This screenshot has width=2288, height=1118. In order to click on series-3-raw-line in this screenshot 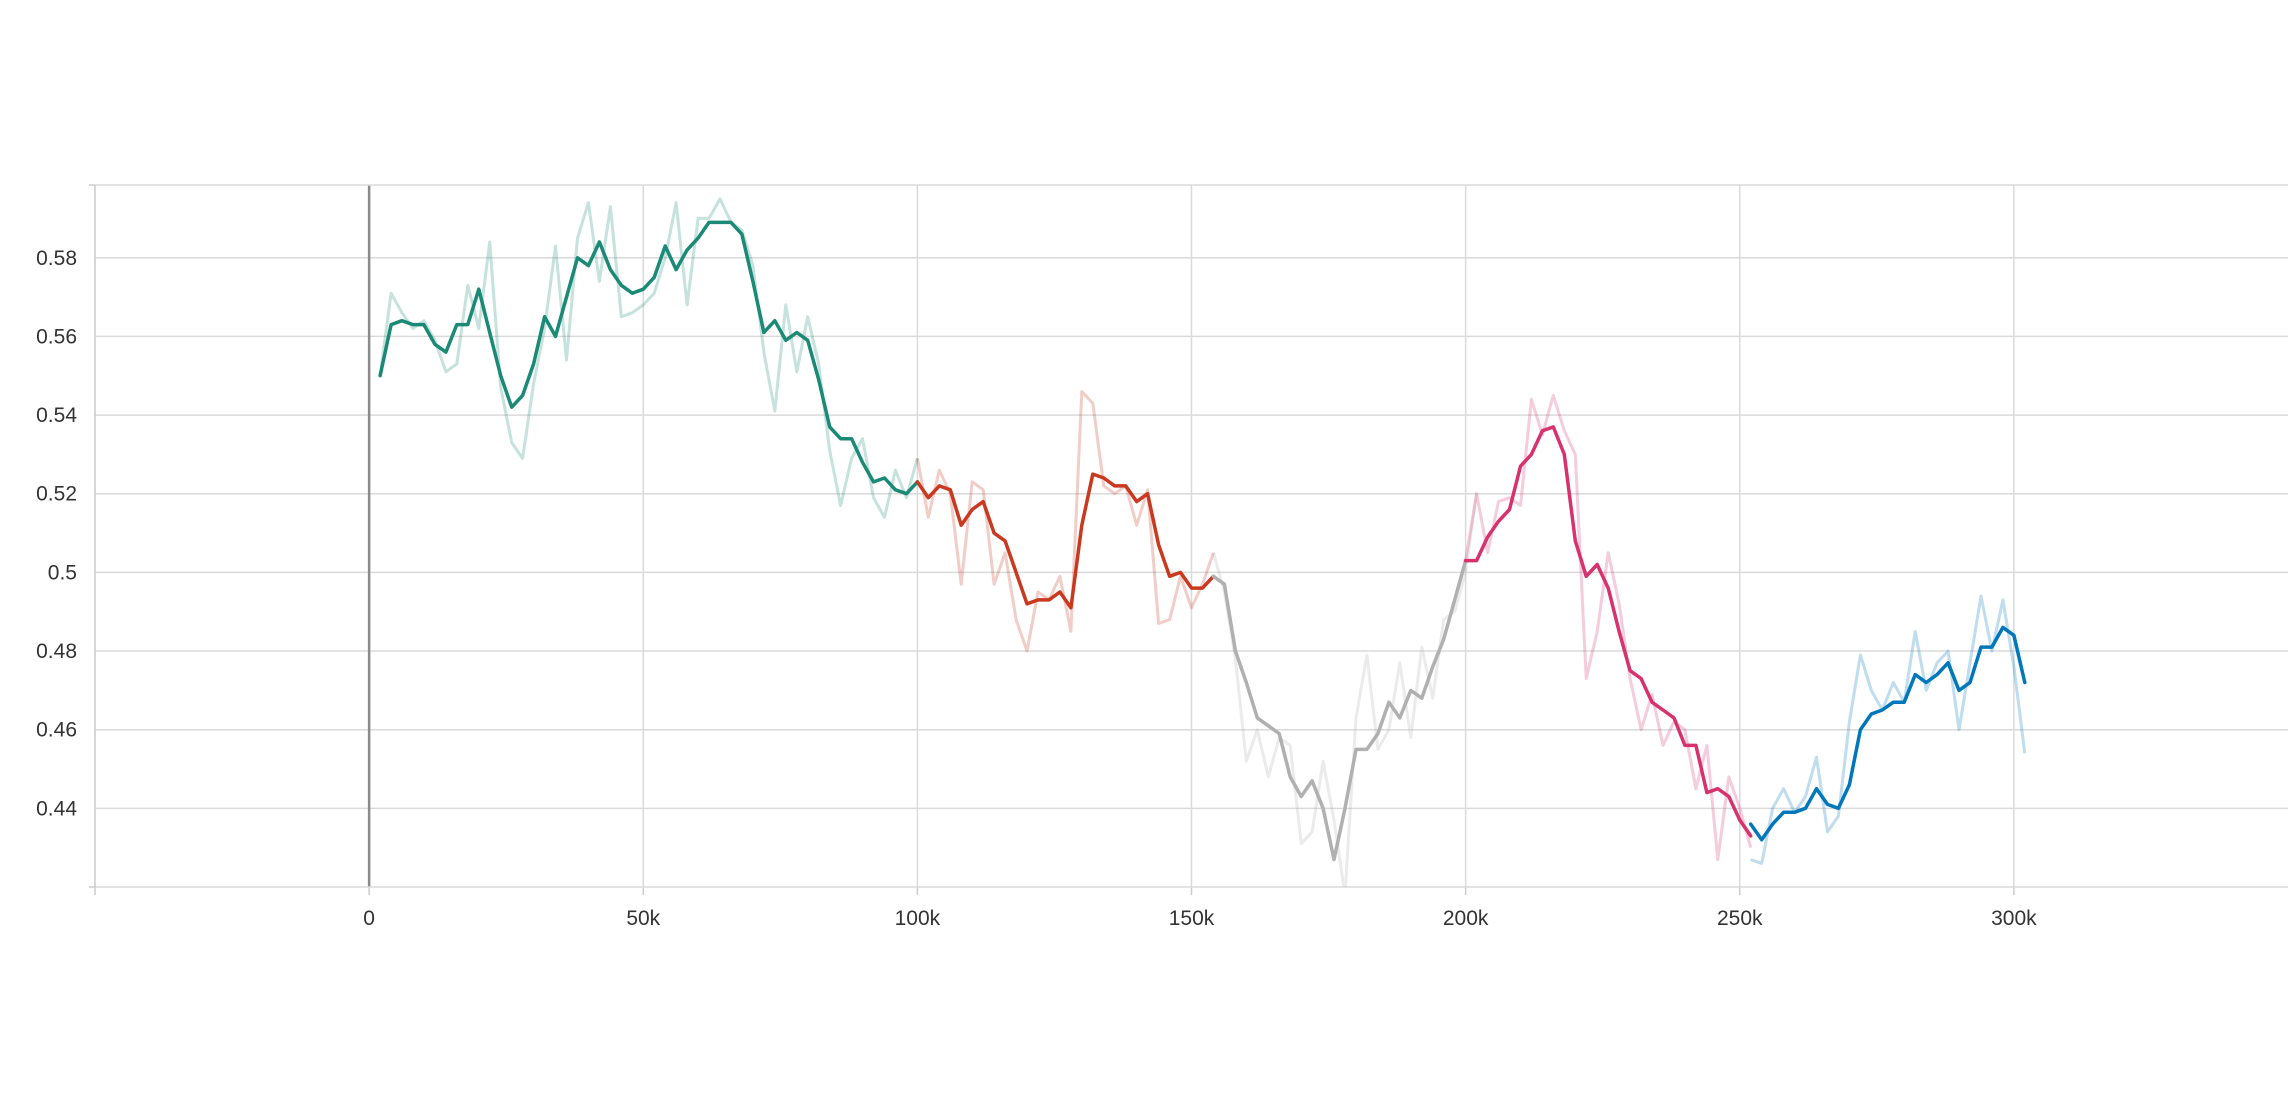, I will do `click(1345, 690)`.